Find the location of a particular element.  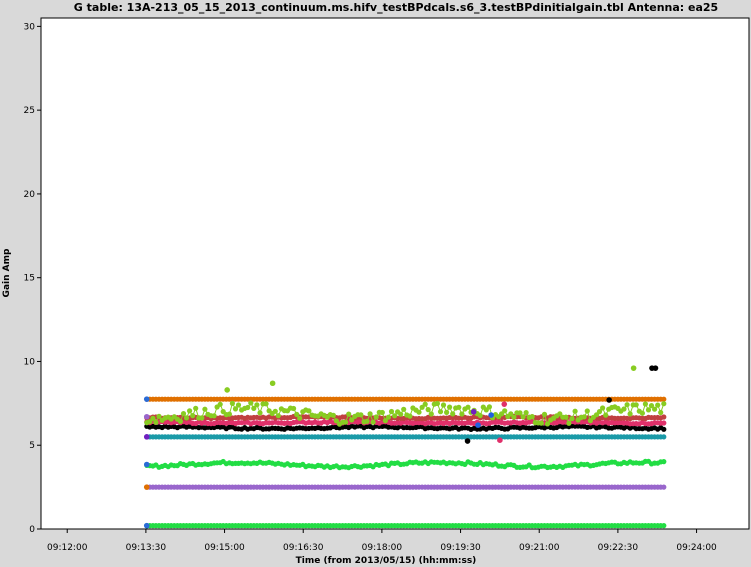

y-tick-label: 20 is located at coordinates (30, 195).